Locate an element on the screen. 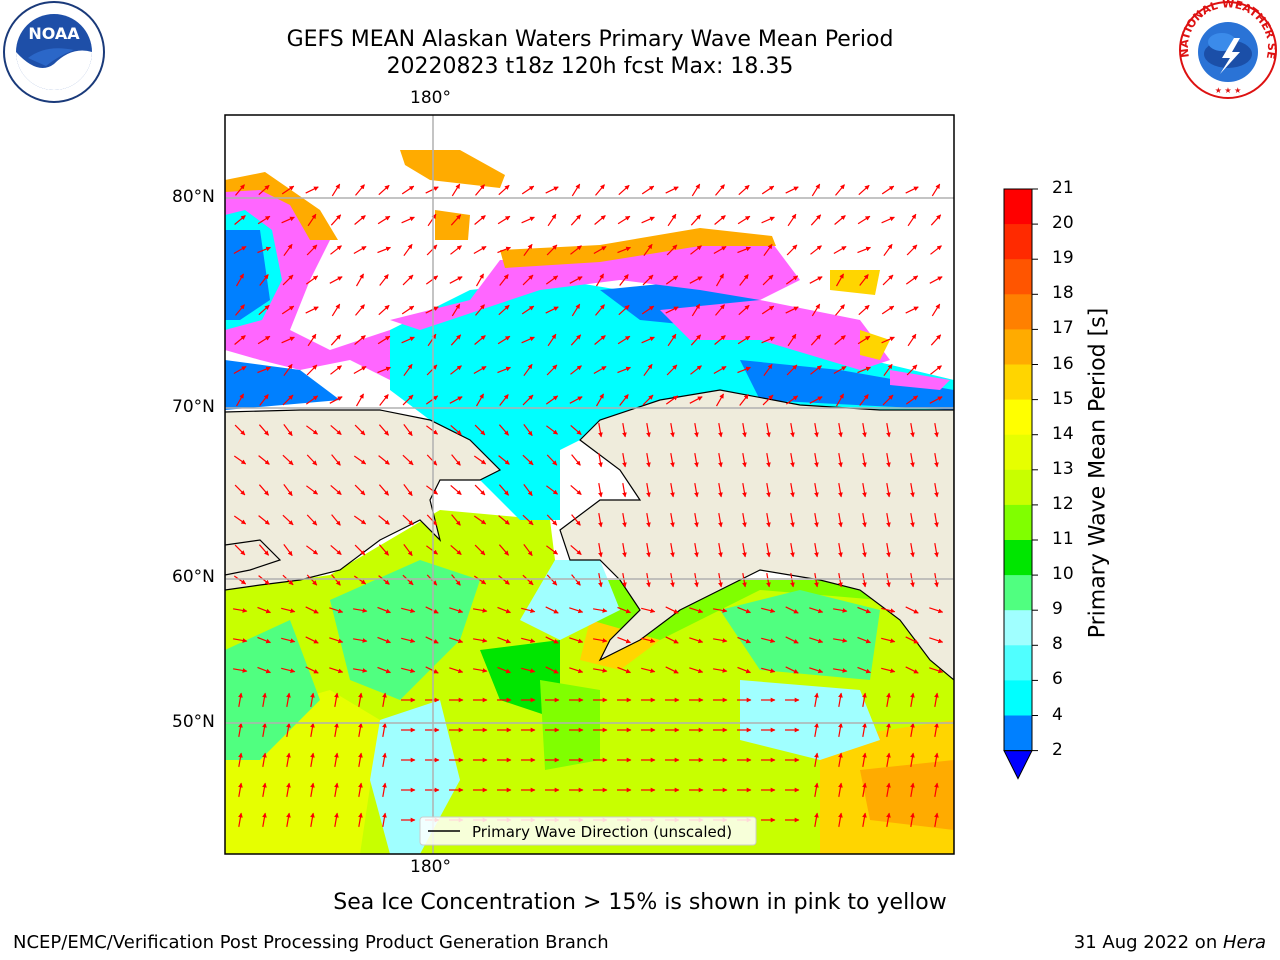  colorbar-tick-label: 13 is located at coordinates (1063, 468).